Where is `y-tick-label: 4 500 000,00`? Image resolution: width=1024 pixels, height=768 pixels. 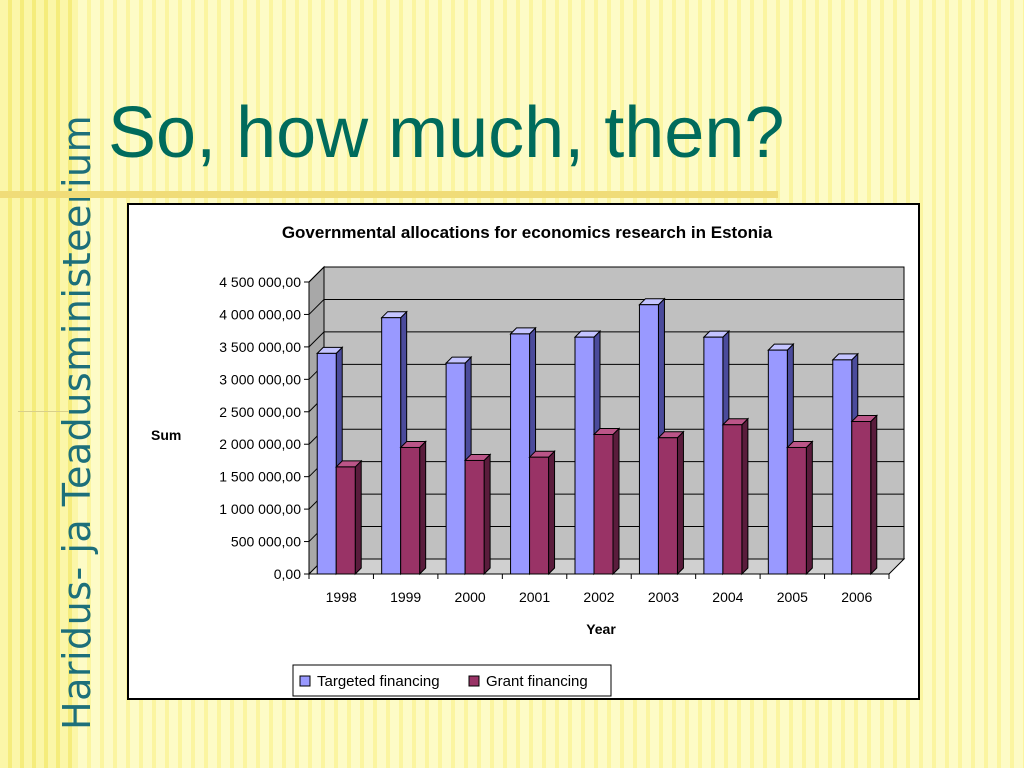
y-tick-label: 4 500 000,00 is located at coordinates (260, 282).